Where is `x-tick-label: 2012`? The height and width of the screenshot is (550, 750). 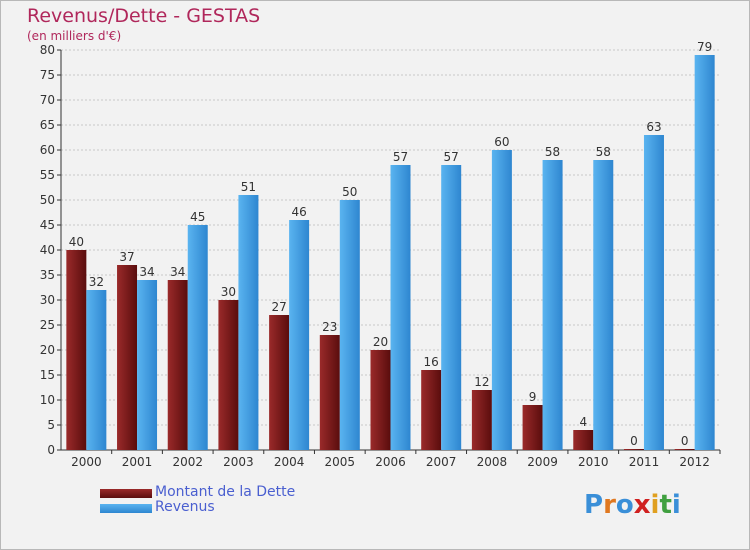
x-tick-label: 2012 is located at coordinates (694, 462).